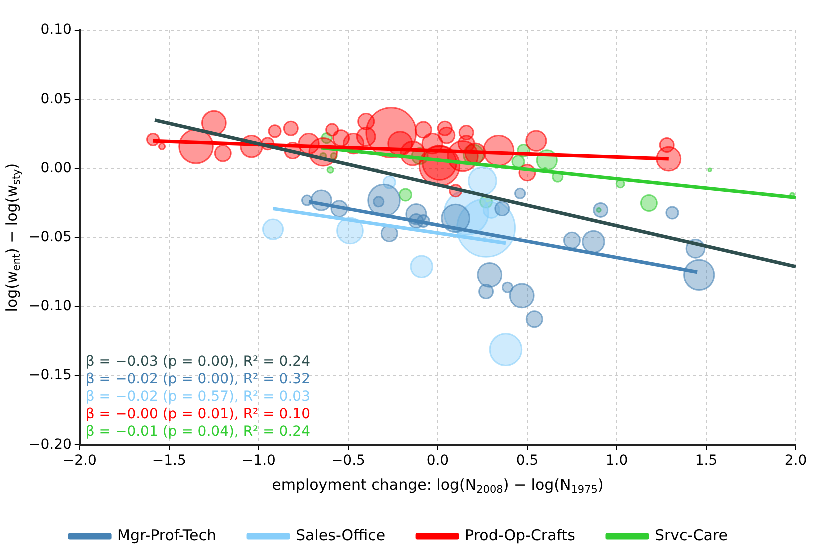 Image resolution: width=832 pixels, height=556 pixels. I want to click on y-tick-label: −0.10, so click(50, 306).